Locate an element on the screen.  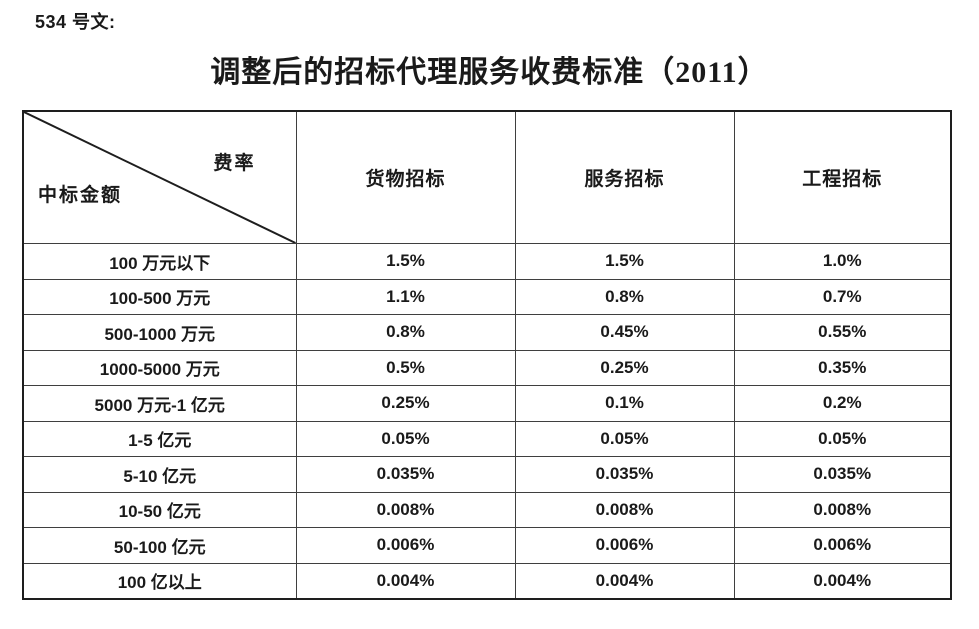
engineering-rate-cell: 0.2% is located at coordinates (842, 403).